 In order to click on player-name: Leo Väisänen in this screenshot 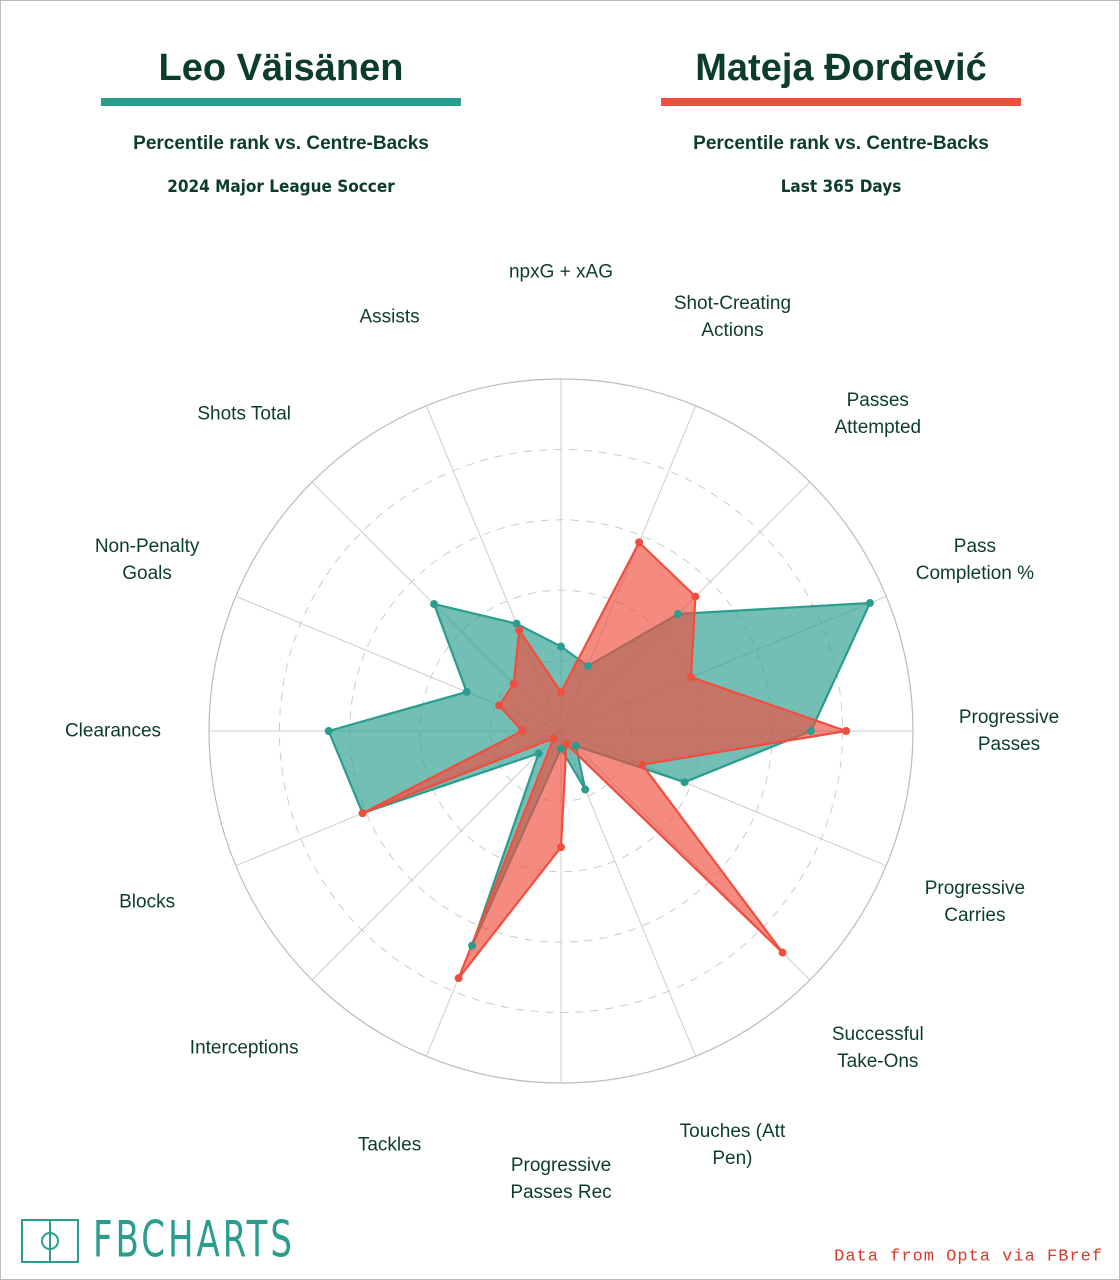, I will do `click(281, 68)`.